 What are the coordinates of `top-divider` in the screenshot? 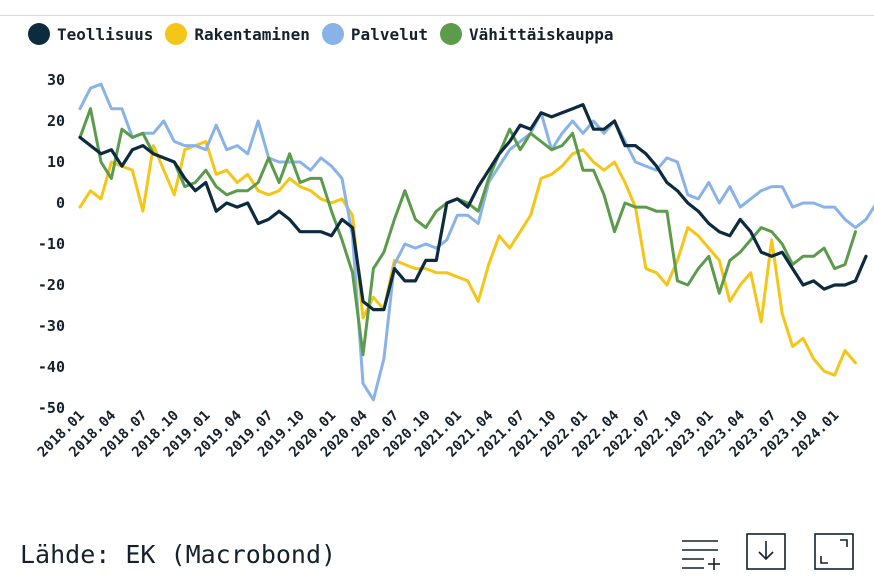 It's located at (437, 15).